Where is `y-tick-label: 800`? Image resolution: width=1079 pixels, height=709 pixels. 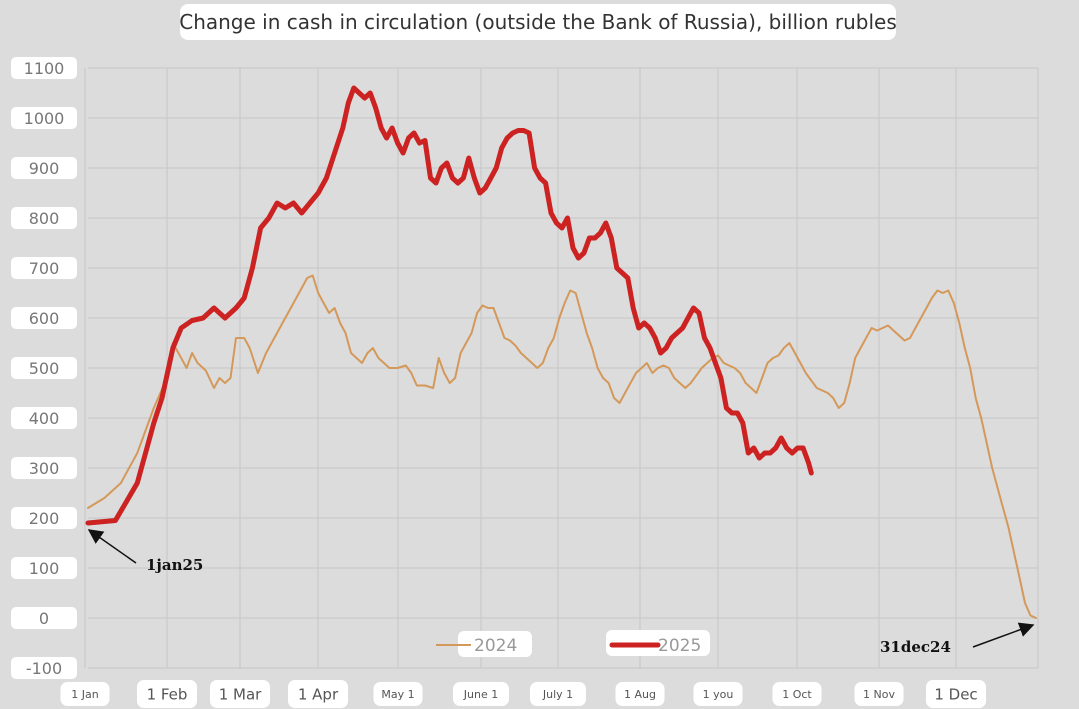 y-tick-label: 800 is located at coordinates (44, 218).